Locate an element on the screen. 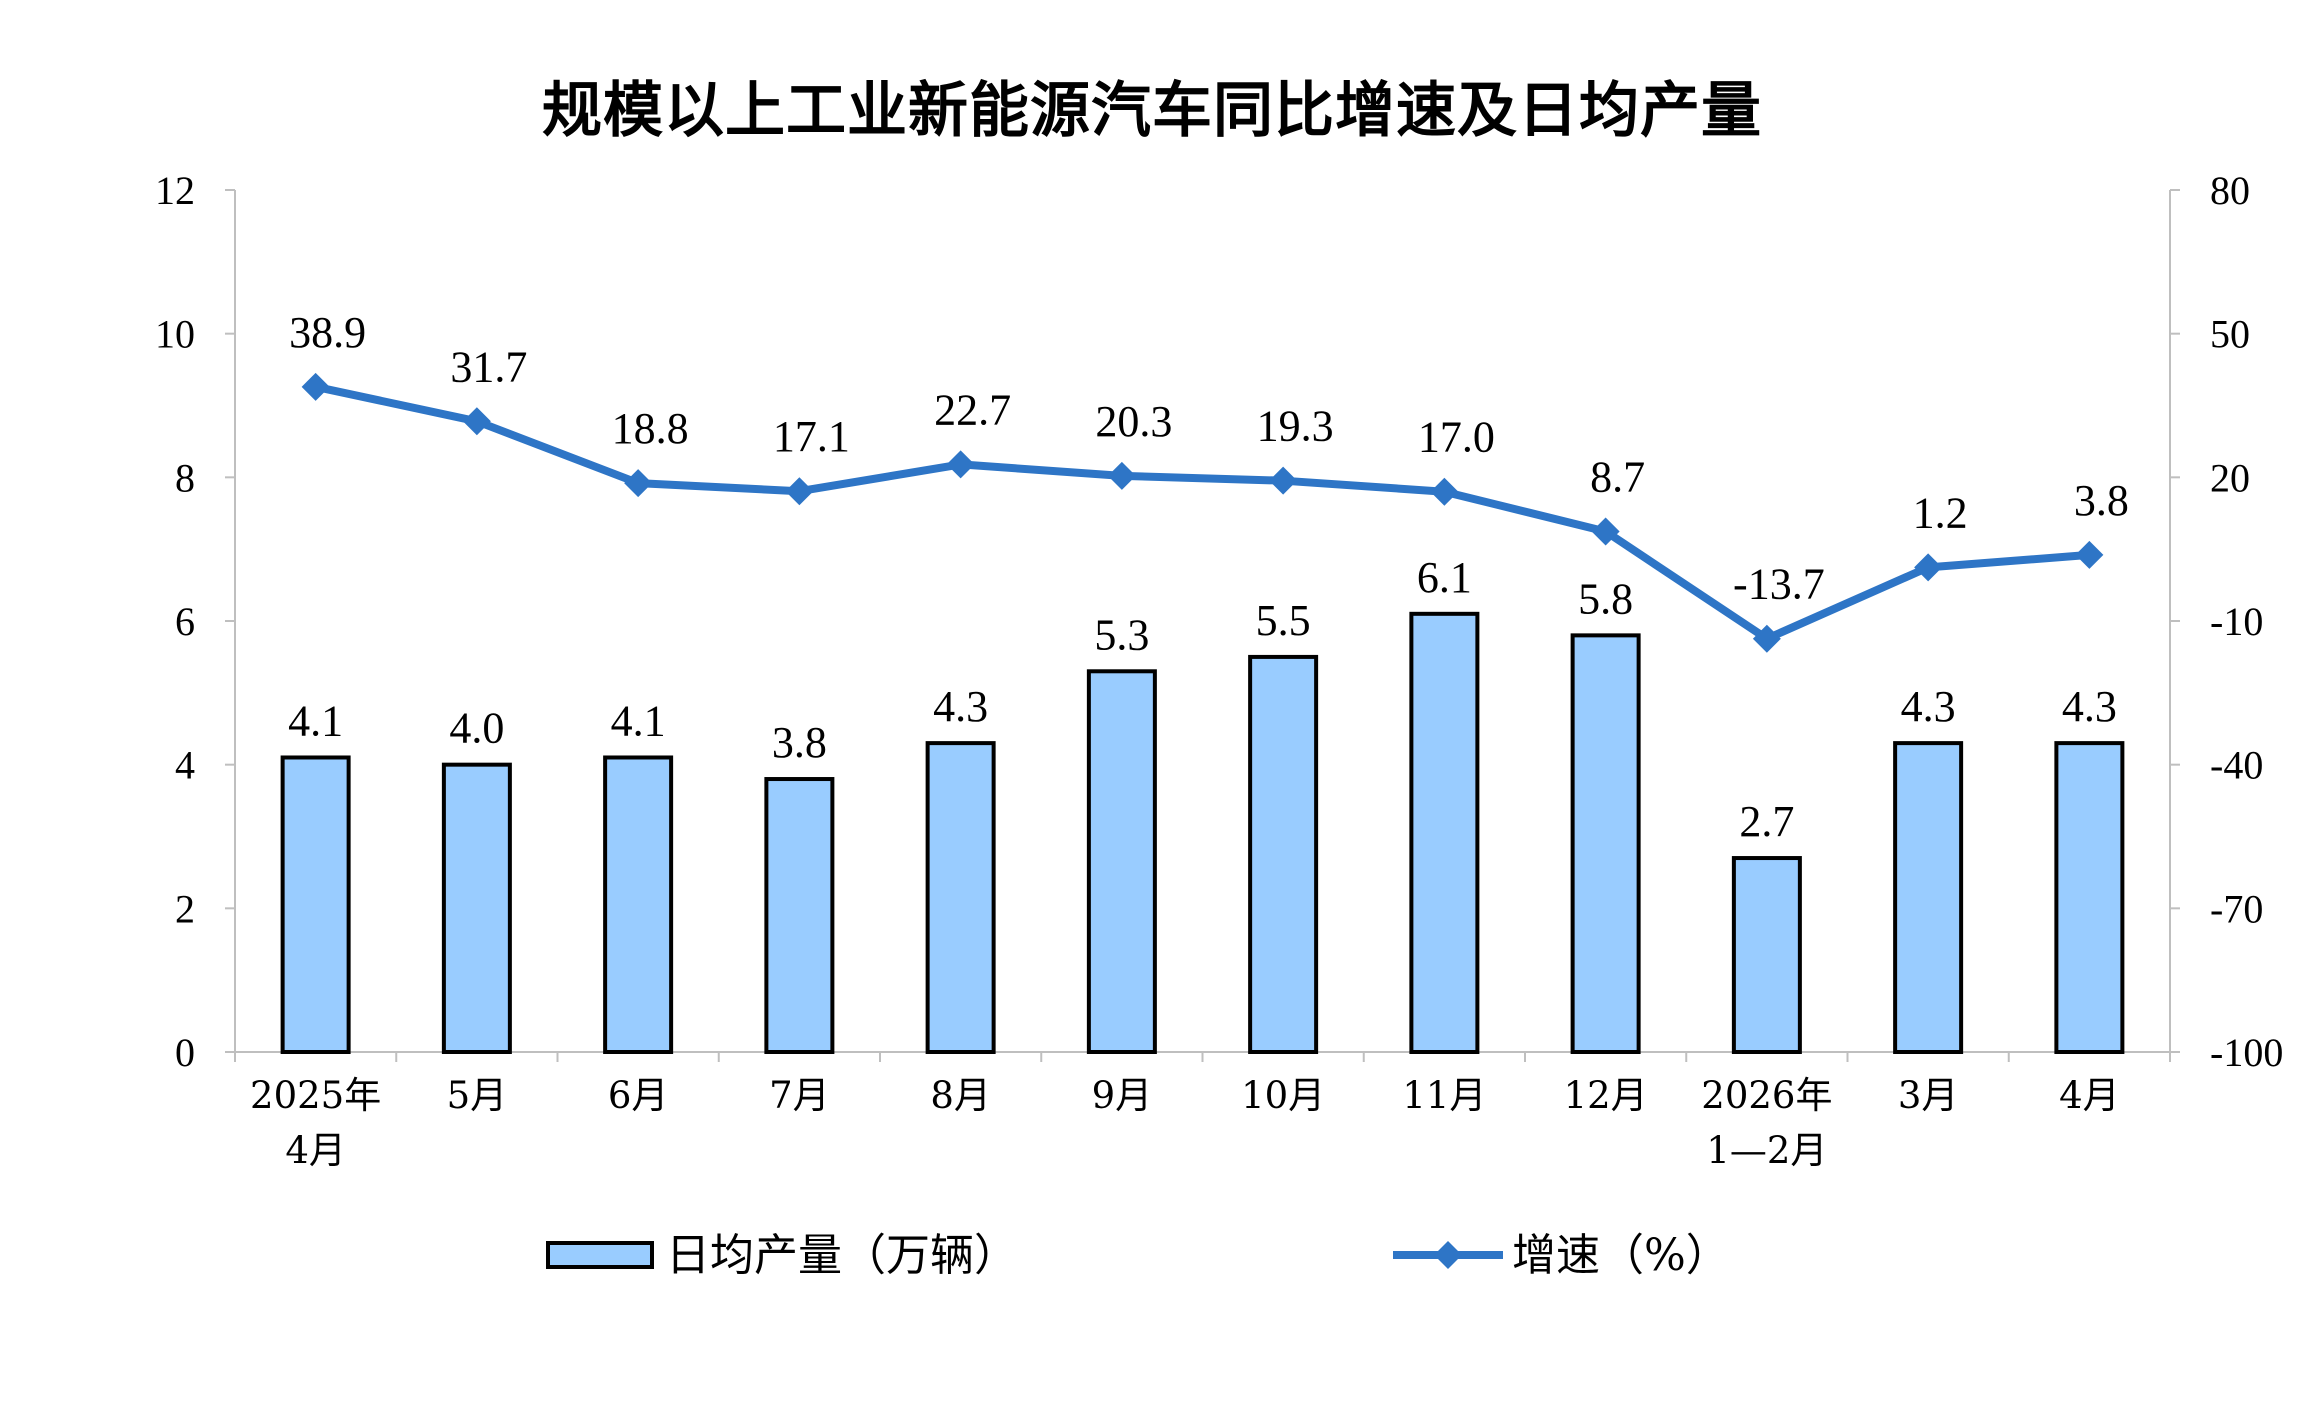 This screenshot has width=2304, height=1424. x-tick-label: 6月 is located at coordinates (638, 1095).